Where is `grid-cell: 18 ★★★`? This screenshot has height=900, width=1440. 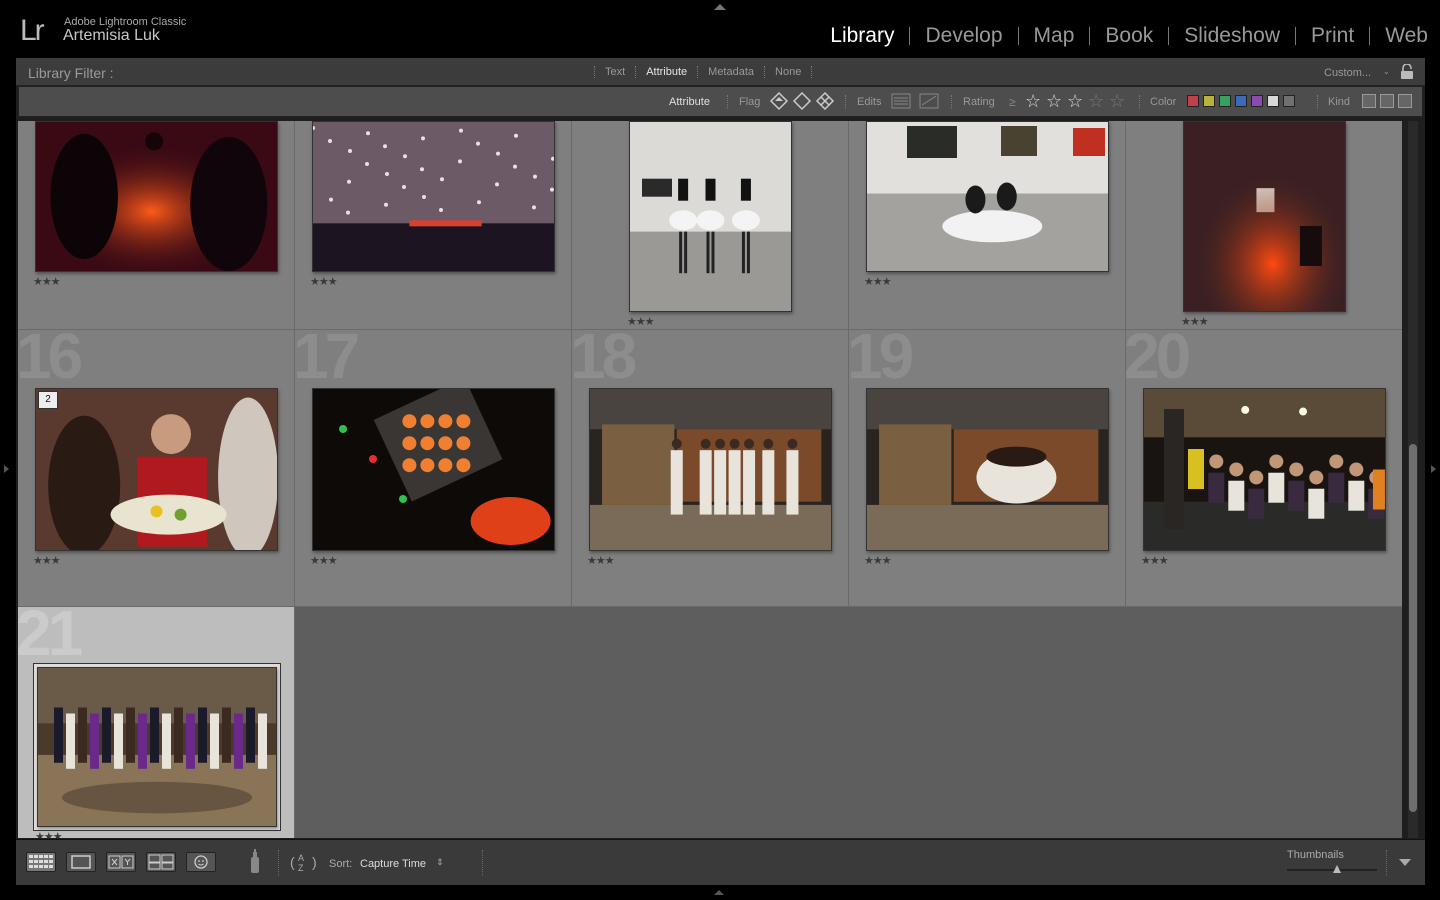 grid-cell: 18 ★★★ is located at coordinates (710, 468).